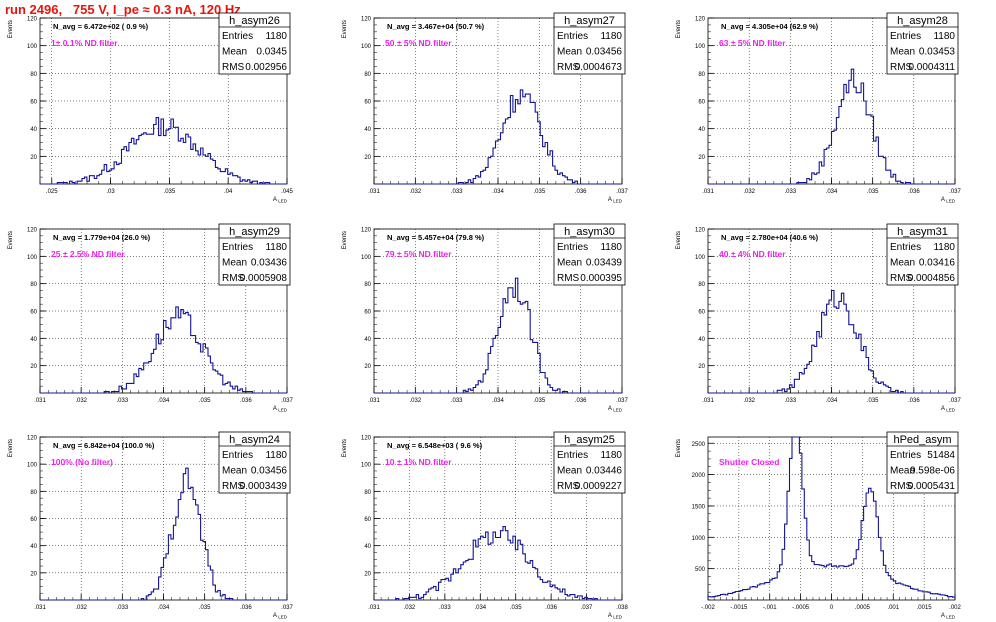 The width and height of the screenshot is (996, 622). What do you see at coordinates (863, 608) in the screenshot?
I see `x-tick-label: .0005` at bounding box center [863, 608].